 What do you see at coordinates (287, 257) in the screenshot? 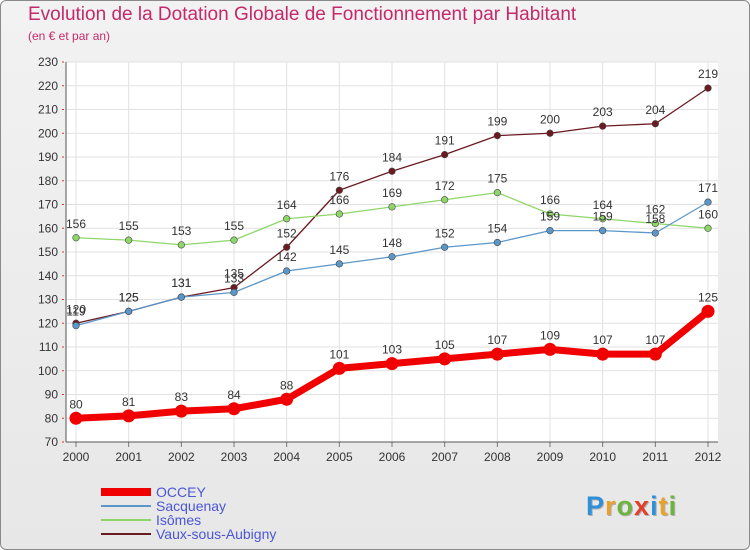
I see `data-label-sacquenay: 142` at bounding box center [287, 257].